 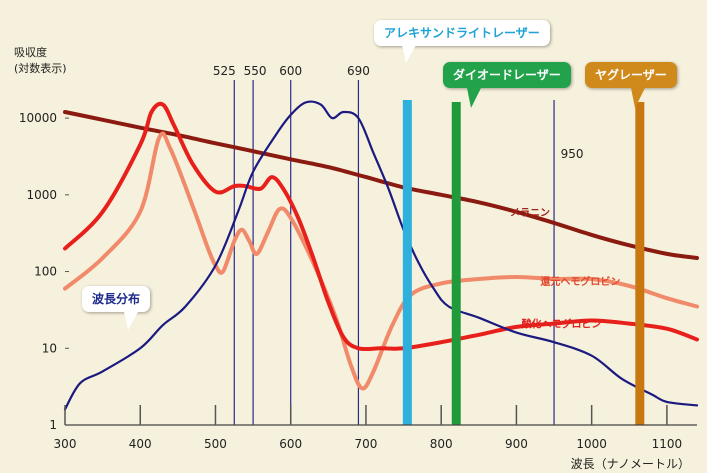 What do you see at coordinates (365, 444) in the screenshot?
I see `x-tick-label-700: 700` at bounding box center [365, 444].